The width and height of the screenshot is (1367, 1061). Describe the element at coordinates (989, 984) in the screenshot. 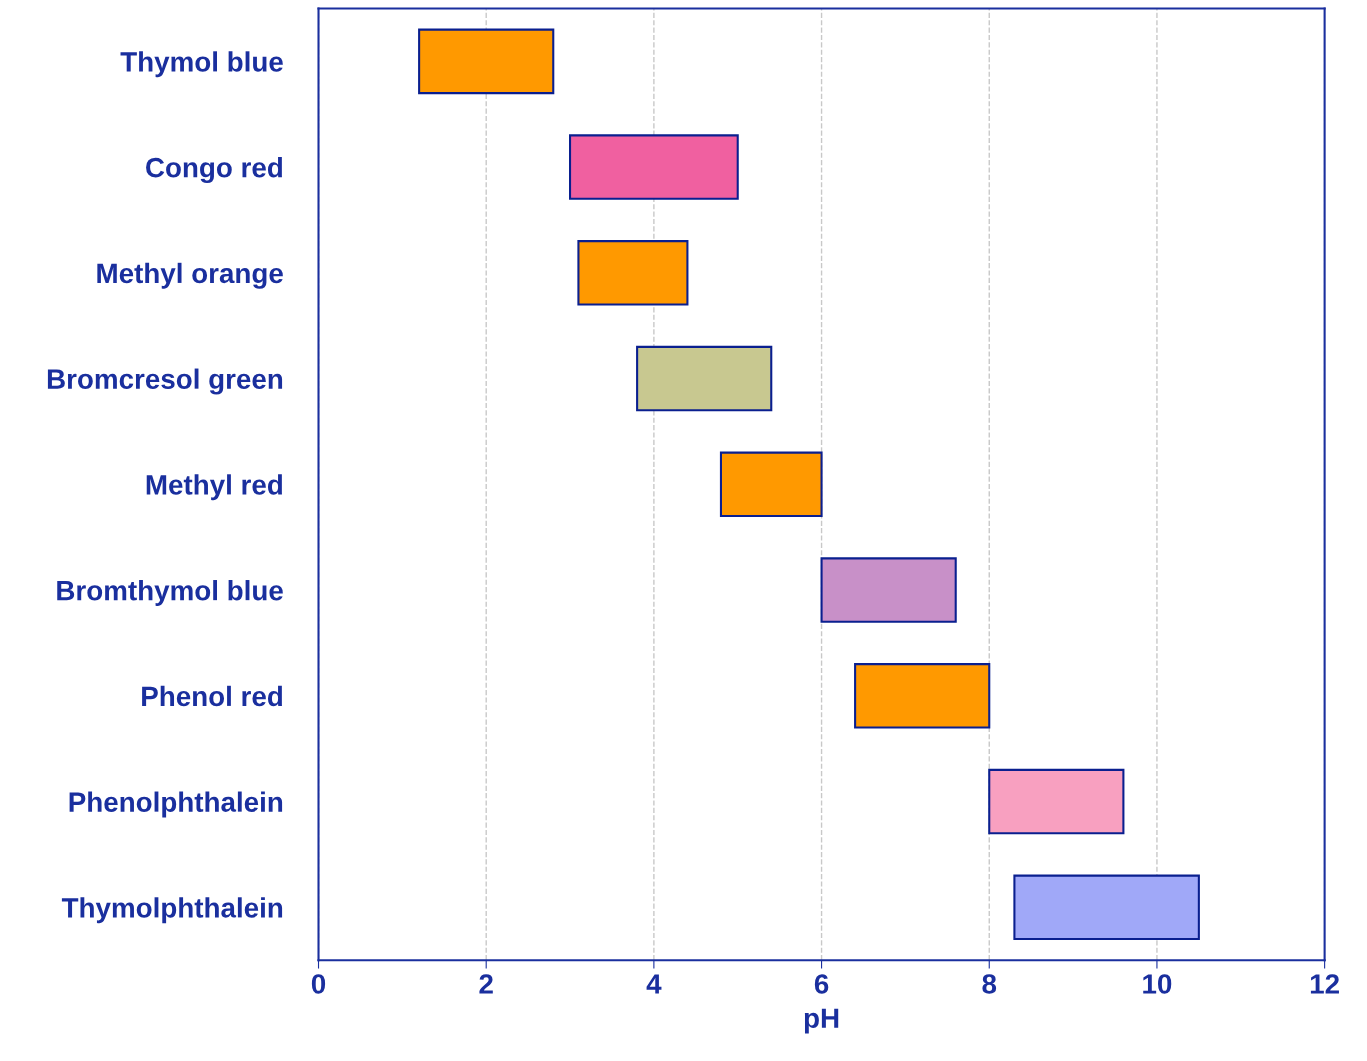

I see `x-tick-label: 8` at that location.